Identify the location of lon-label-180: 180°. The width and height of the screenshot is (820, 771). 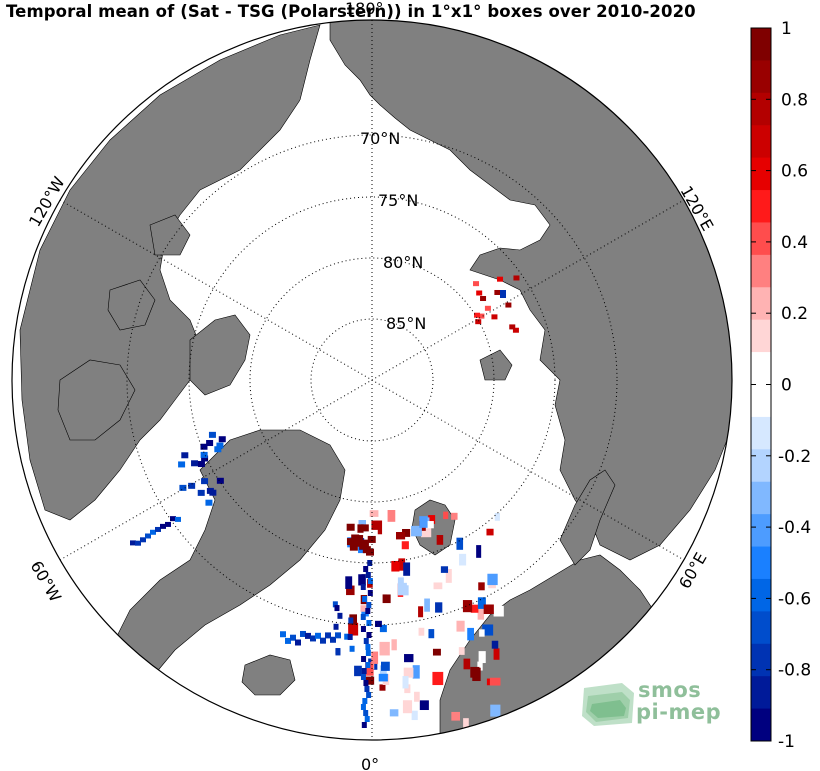
(364, 9).